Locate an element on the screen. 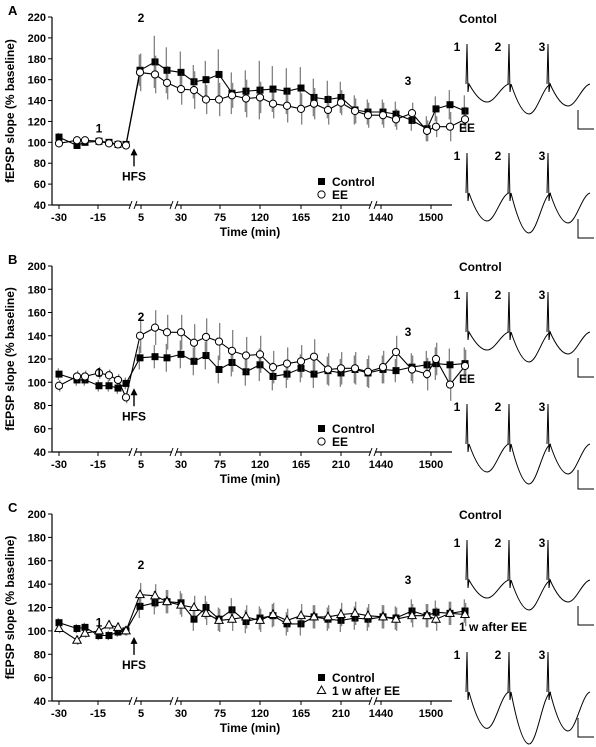 The height and width of the screenshot is (747, 596). legend-label: Control is located at coordinates (353, 678).